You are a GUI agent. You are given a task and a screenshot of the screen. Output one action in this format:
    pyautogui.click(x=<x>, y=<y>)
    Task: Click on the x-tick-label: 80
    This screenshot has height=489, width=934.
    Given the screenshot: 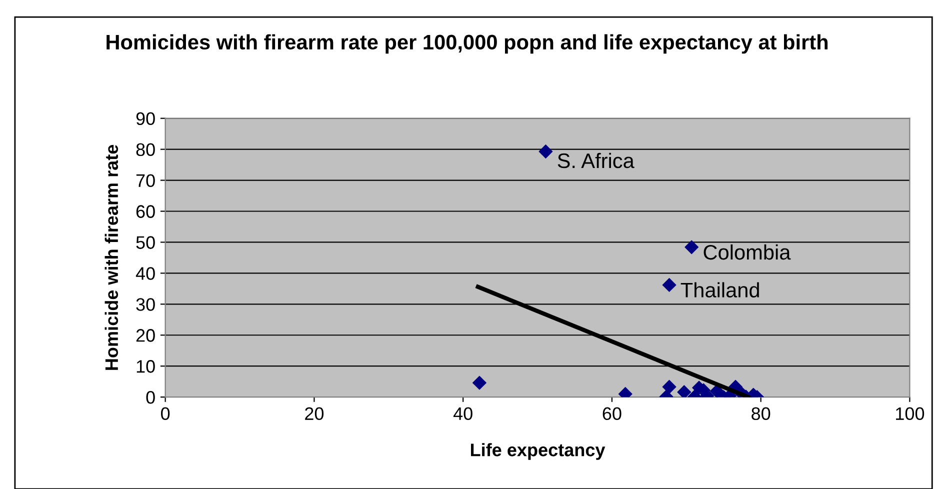 What is the action you would take?
    pyautogui.click(x=761, y=413)
    